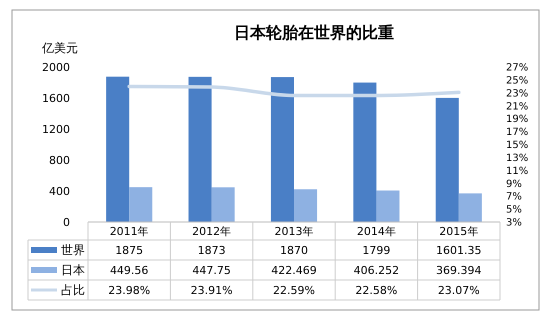  Describe the element at coordinates (376, 231) in the screenshot. I see `x-tick-label: 2014年` at that location.